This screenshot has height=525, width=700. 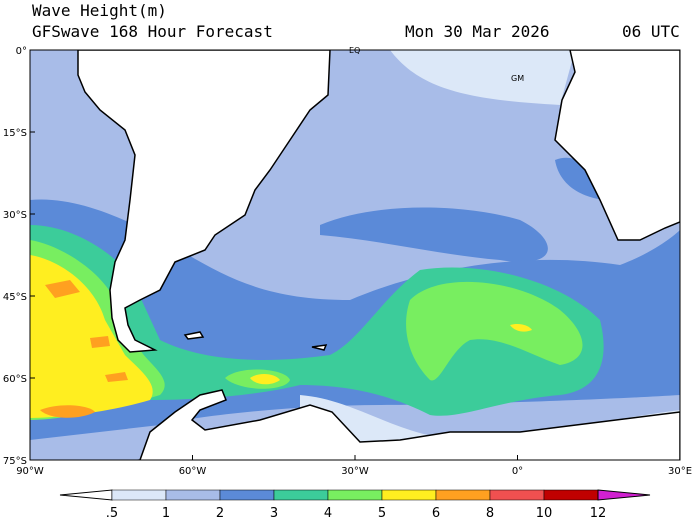 I want to click on lat-label: 0°, so click(x=21, y=51).